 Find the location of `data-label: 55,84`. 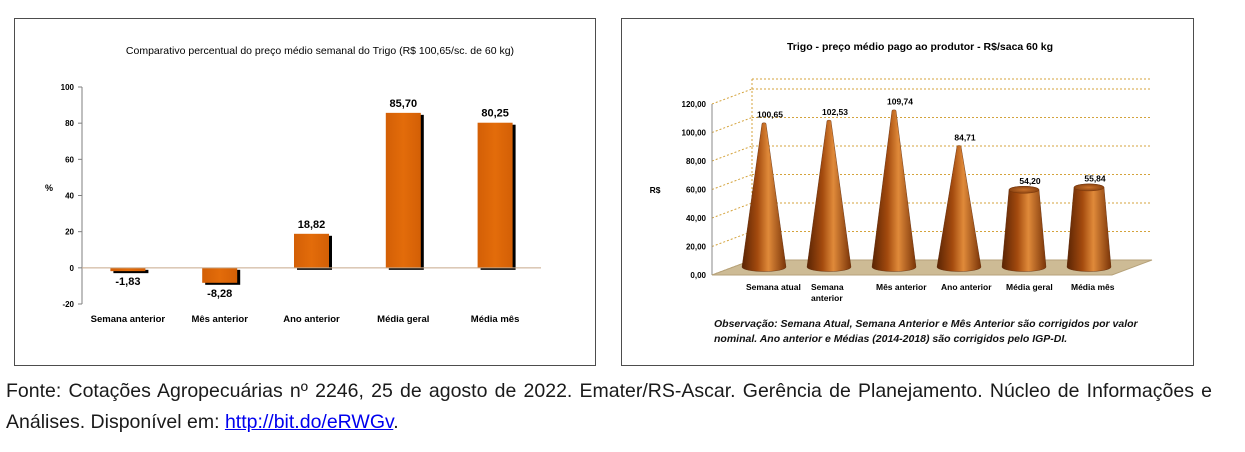

data-label: 55,84 is located at coordinates (1095, 178).